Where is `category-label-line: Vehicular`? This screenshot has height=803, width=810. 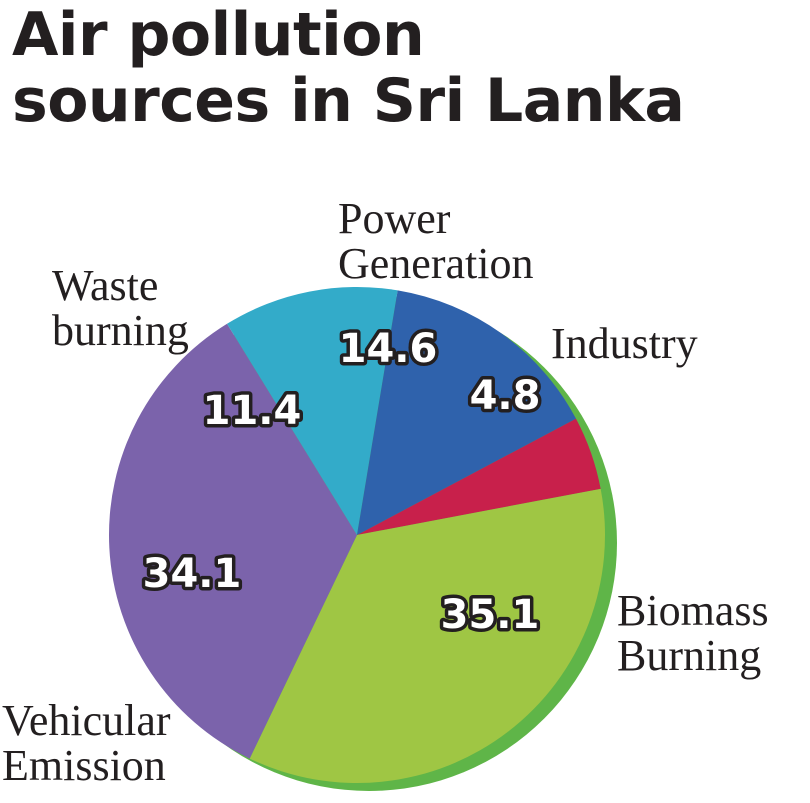
category-label-line: Vehicular is located at coordinates (86, 720).